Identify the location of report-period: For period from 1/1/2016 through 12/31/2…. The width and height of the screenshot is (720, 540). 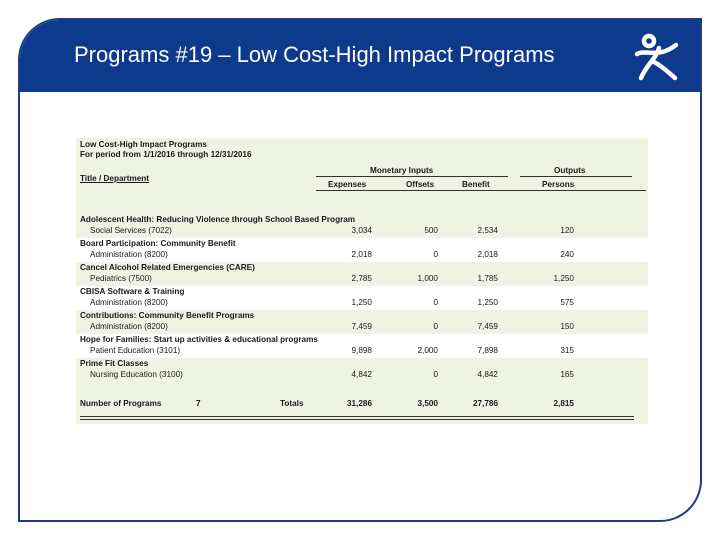
(166, 154).